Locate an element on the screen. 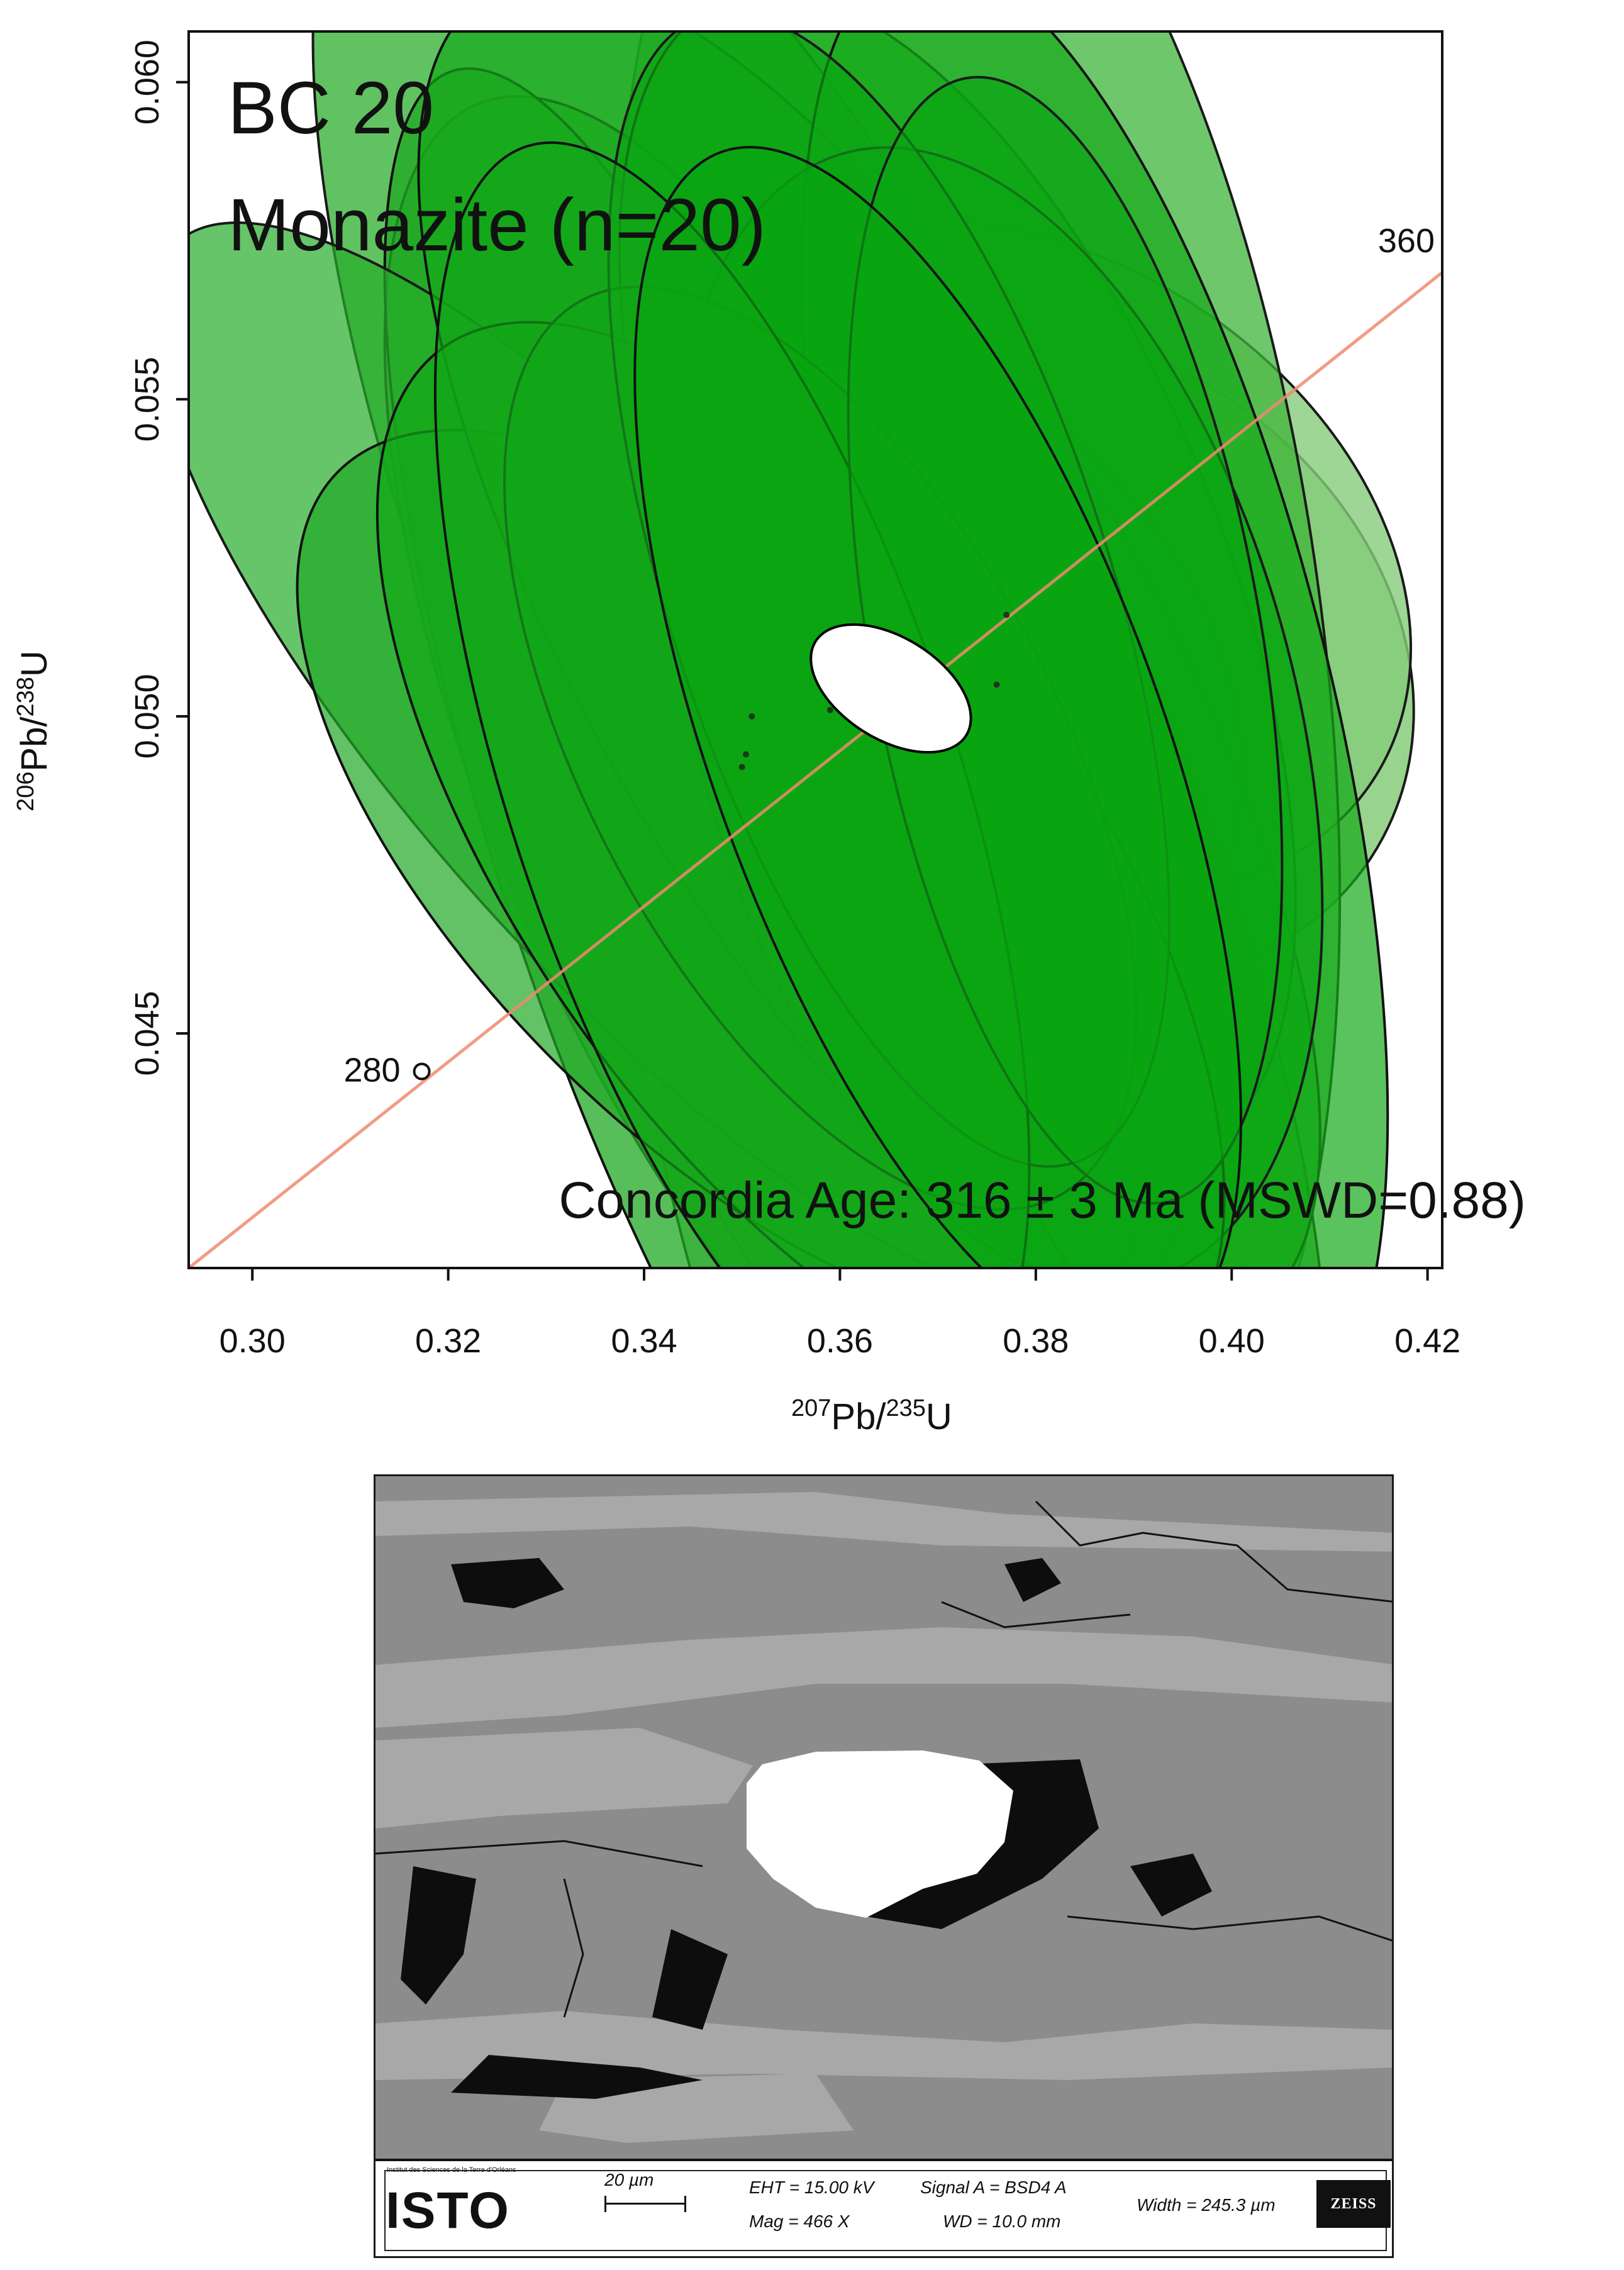 This screenshot has height=2270, width=1624. x-tick-label-0.38: 0.38 is located at coordinates (1036, 1341).